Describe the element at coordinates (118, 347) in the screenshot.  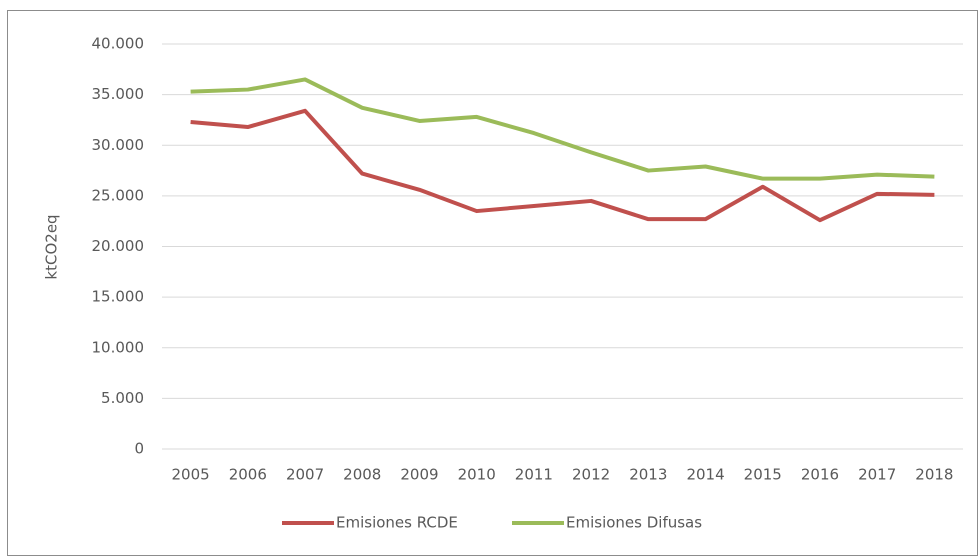
I see `y-tick-label: 10.000` at that location.